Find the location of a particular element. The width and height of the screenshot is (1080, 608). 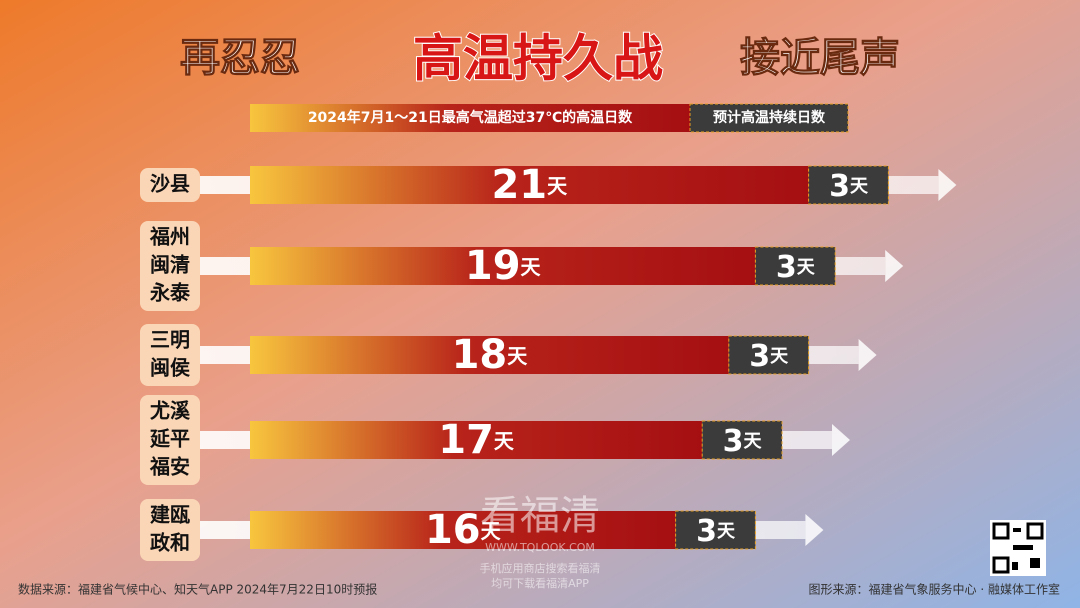

watermark-logo: 看福清 is located at coordinates (540, 516).